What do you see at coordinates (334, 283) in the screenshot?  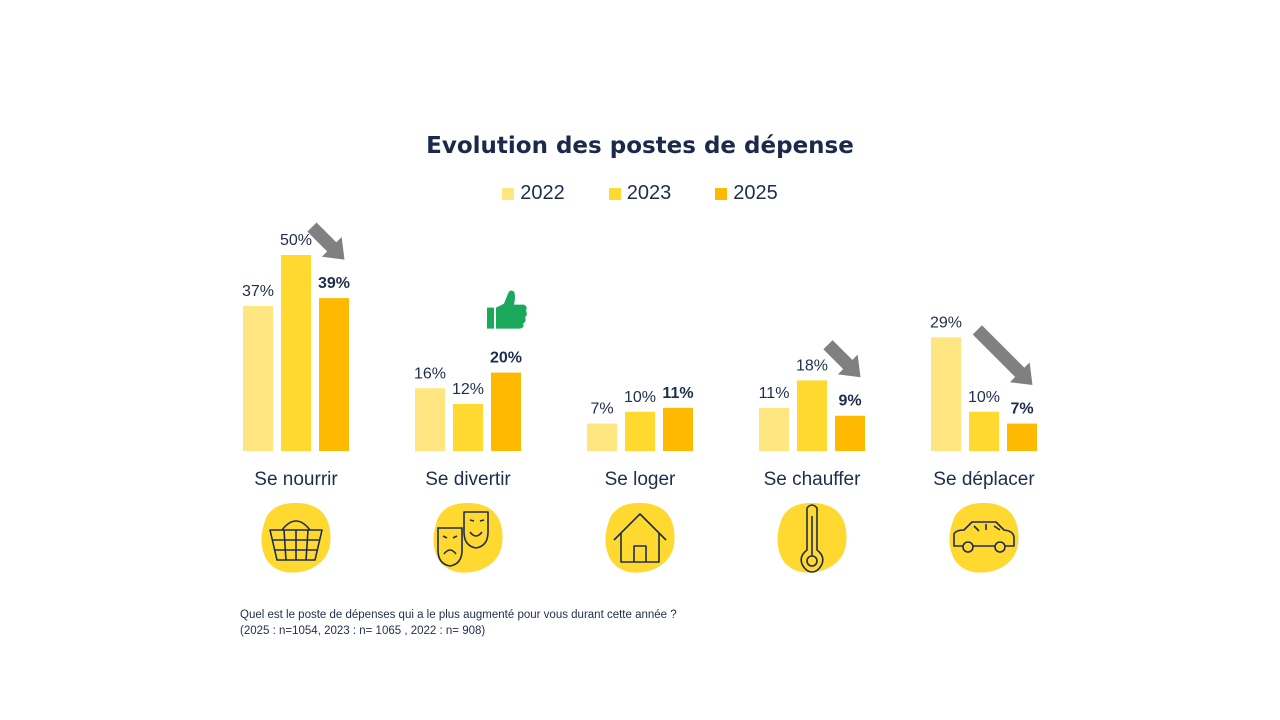 I see `data-label-se-nourrir-2025: 39%` at bounding box center [334, 283].